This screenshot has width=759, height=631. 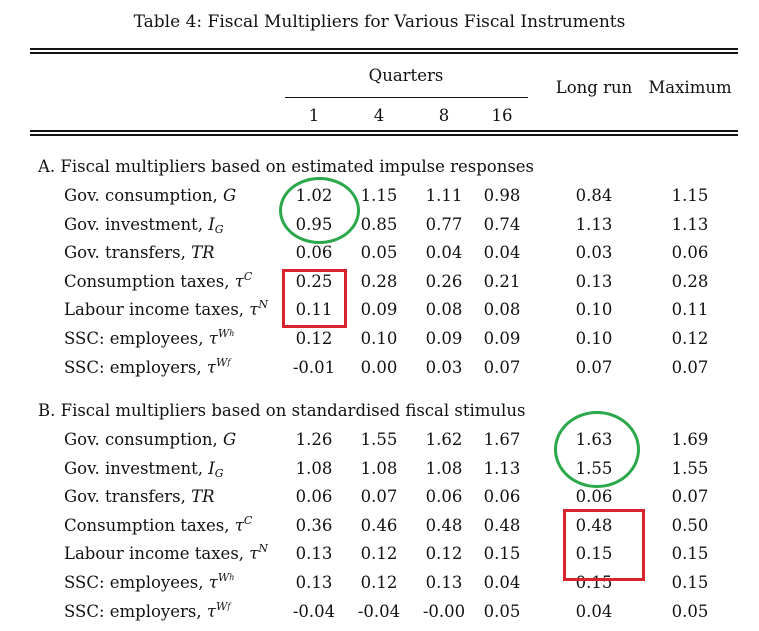 I want to click on row-label-subsubscript: h, so click(x=232, y=577).